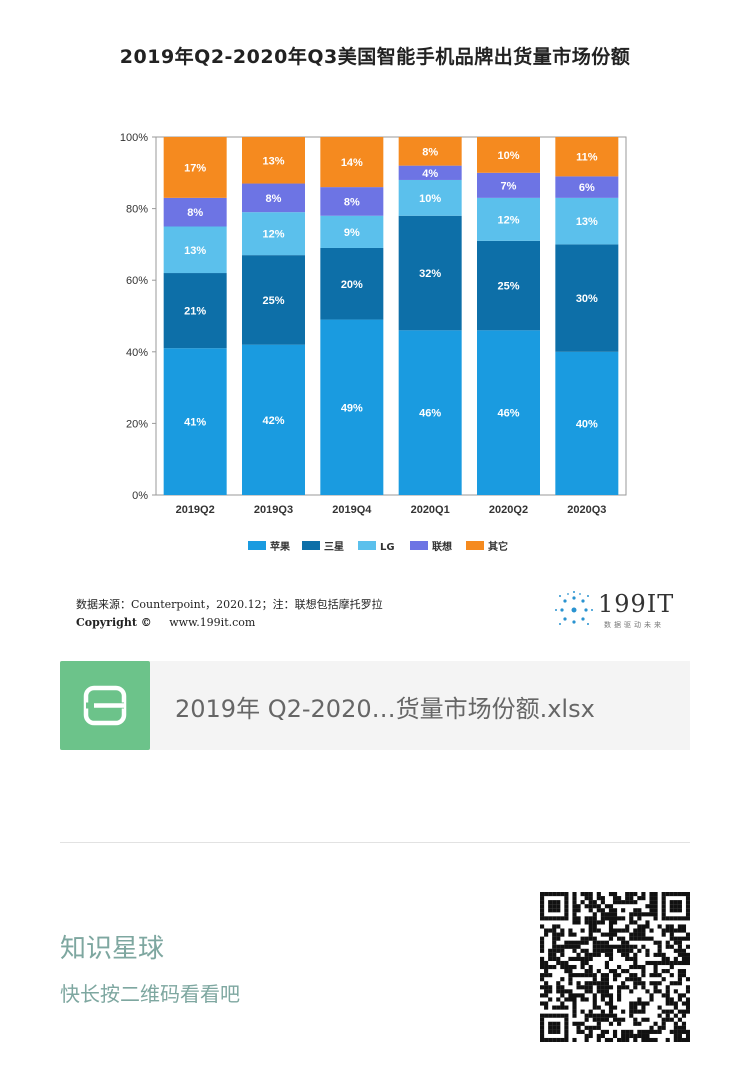 The image size is (750, 1092). I want to click on 199it-logo: 199IT 数据驱动未来, so click(617, 610).